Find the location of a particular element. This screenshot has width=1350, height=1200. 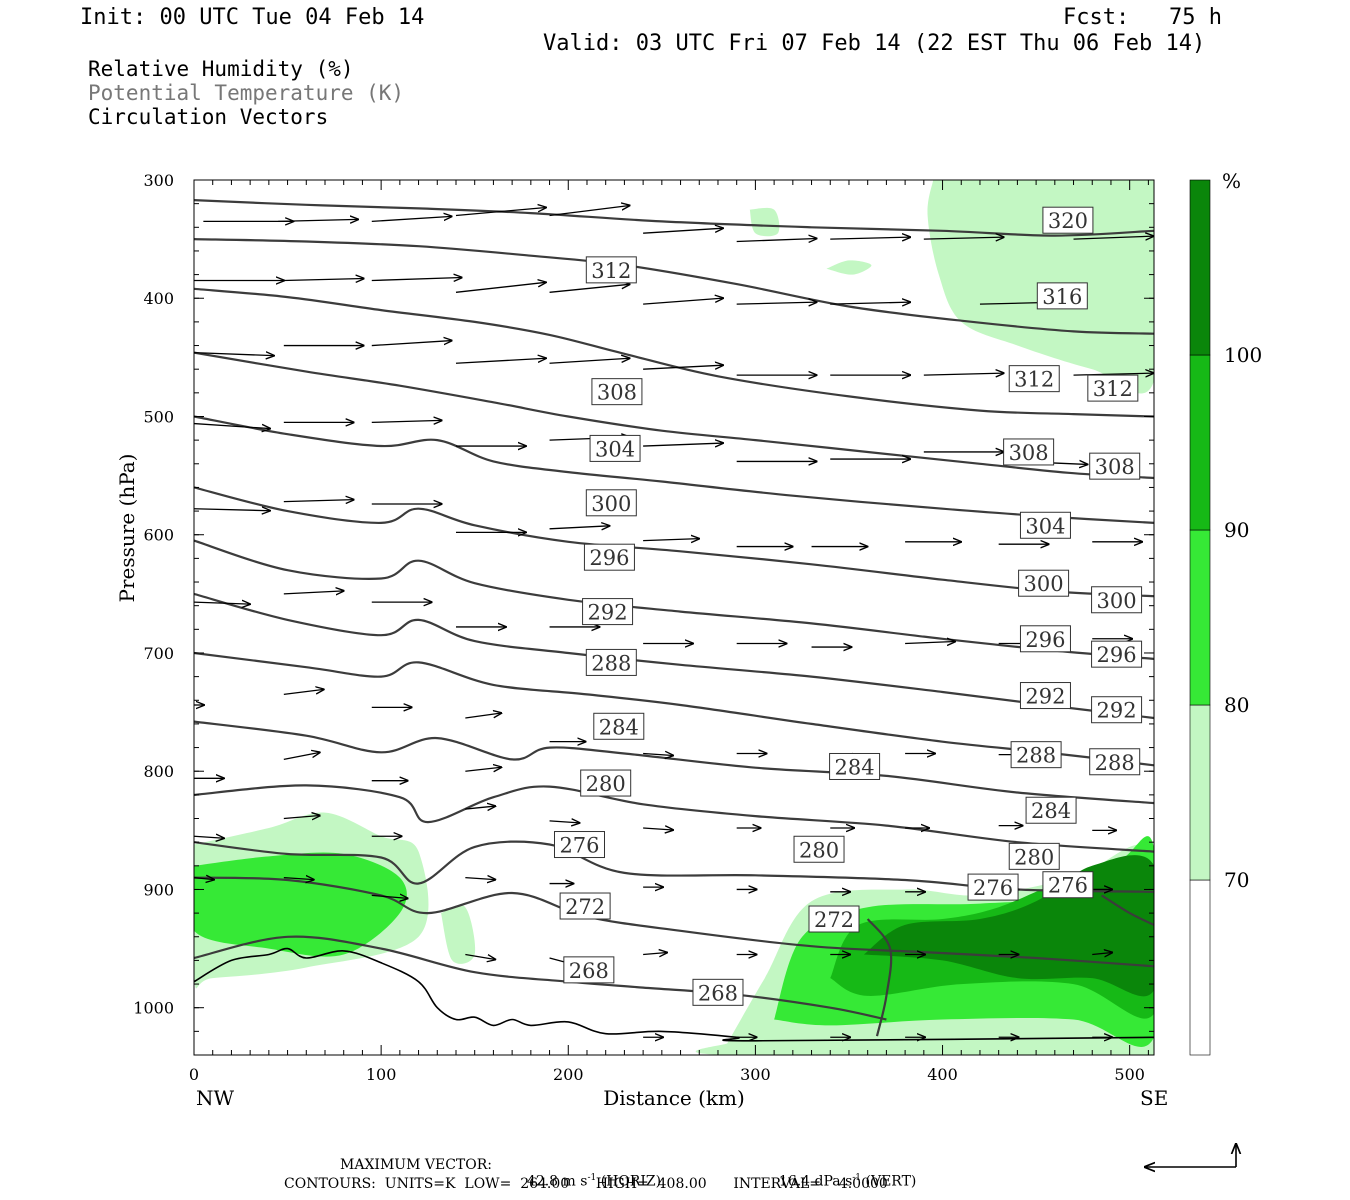

svg-text: 308 is located at coordinates (1115, 467).